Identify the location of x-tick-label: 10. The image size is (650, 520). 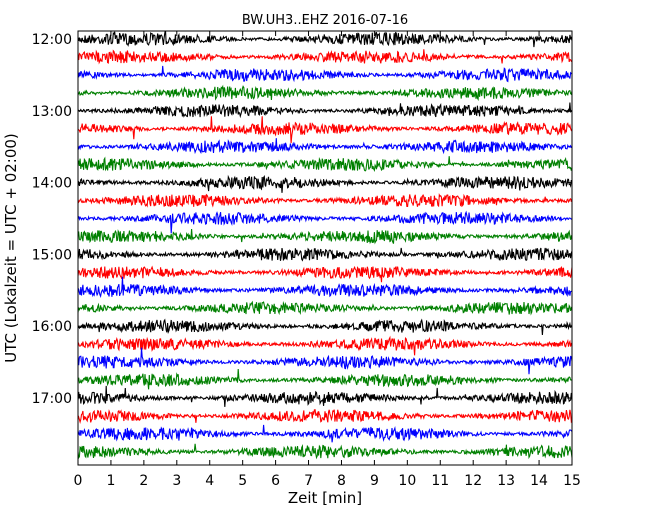
(407, 481).